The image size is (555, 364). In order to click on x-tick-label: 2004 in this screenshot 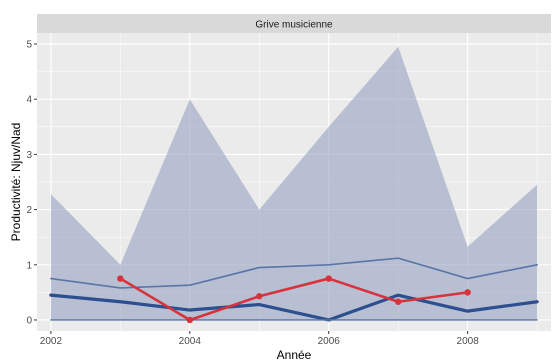, I will do `click(190, 341)`.